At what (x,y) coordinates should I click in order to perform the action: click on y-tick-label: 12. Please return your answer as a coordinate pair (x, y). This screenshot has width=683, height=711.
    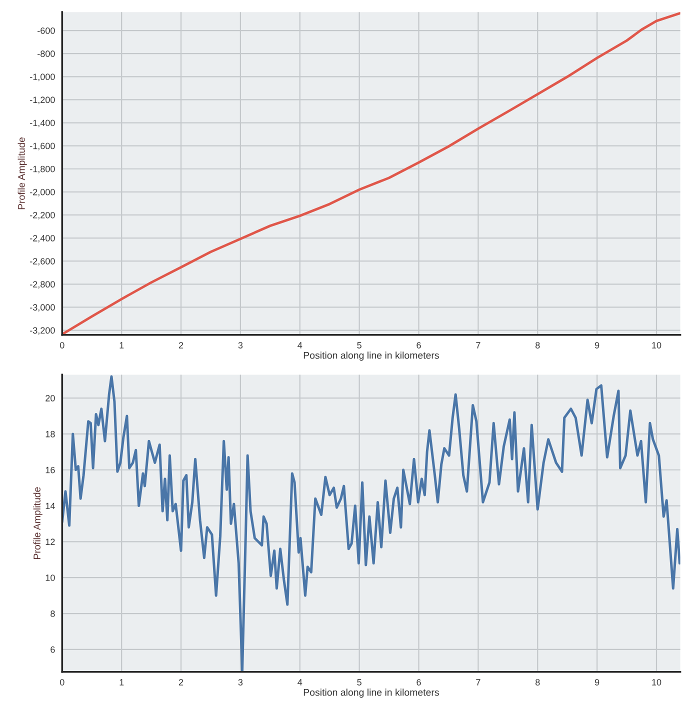
    Looking at the image, I should click on (50, 541).